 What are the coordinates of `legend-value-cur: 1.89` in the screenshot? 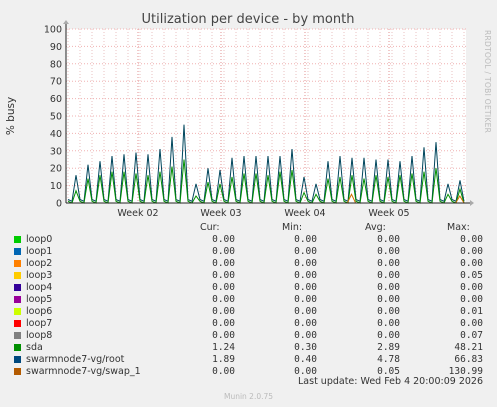 It's located at (223, 359).